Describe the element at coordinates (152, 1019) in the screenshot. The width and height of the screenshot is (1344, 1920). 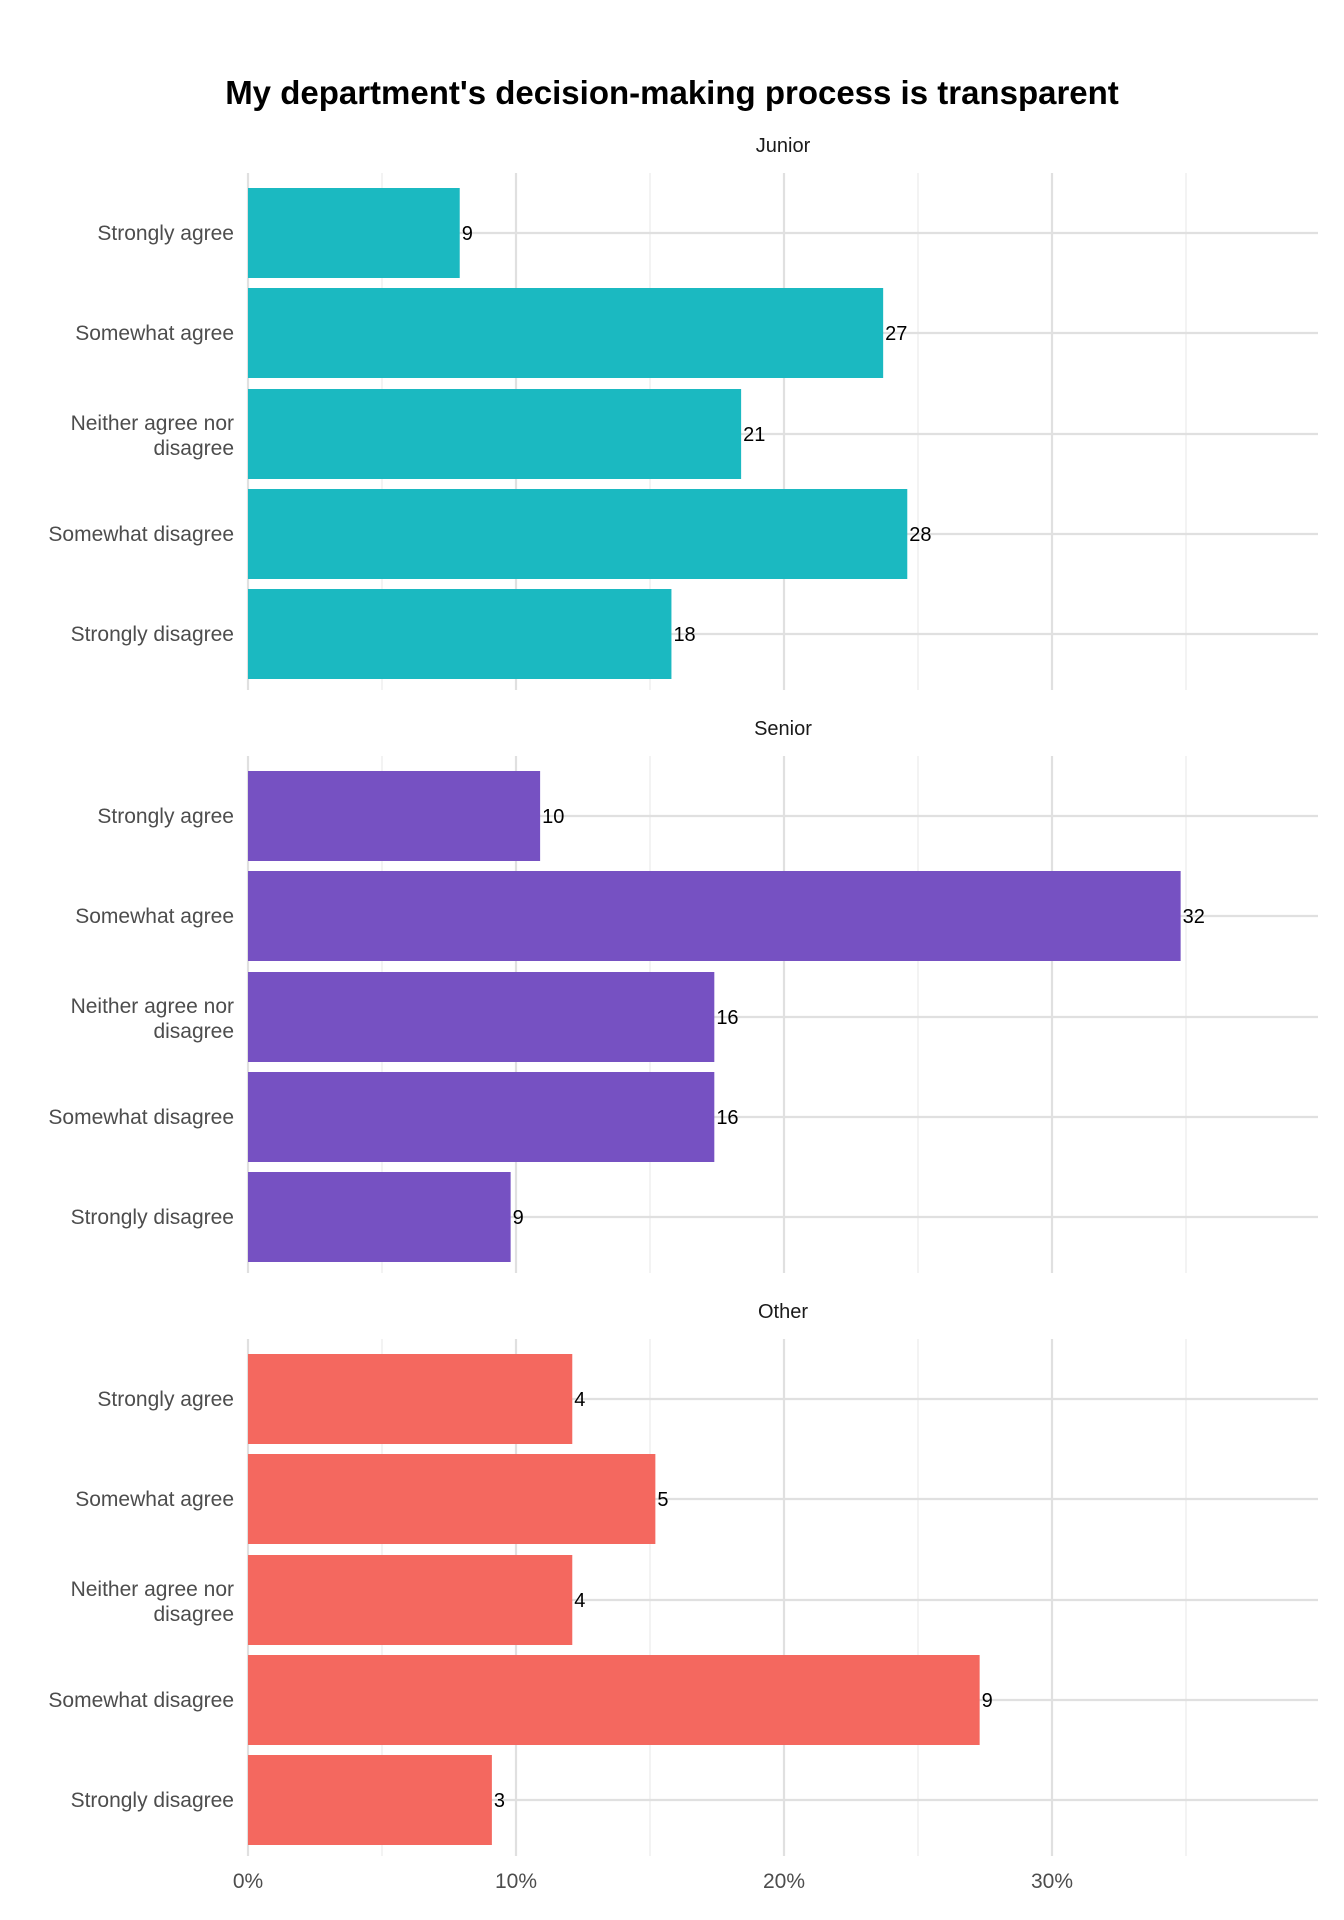
I see `category-label-senior-2: Neither agree nor disagree` at that location.